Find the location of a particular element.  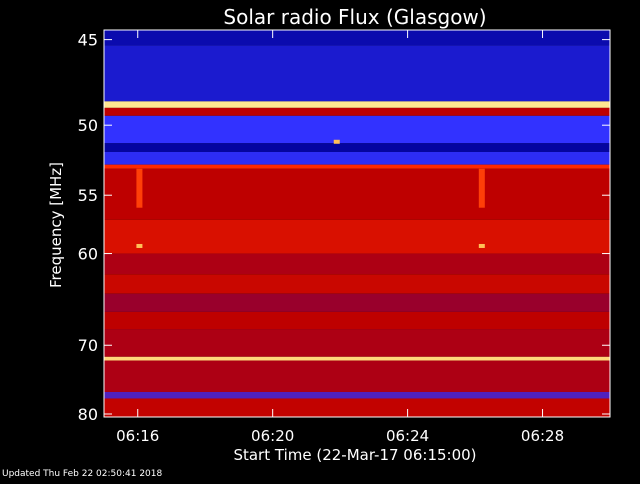

y-tick-label: 55 is located at coordinates (88, 195).